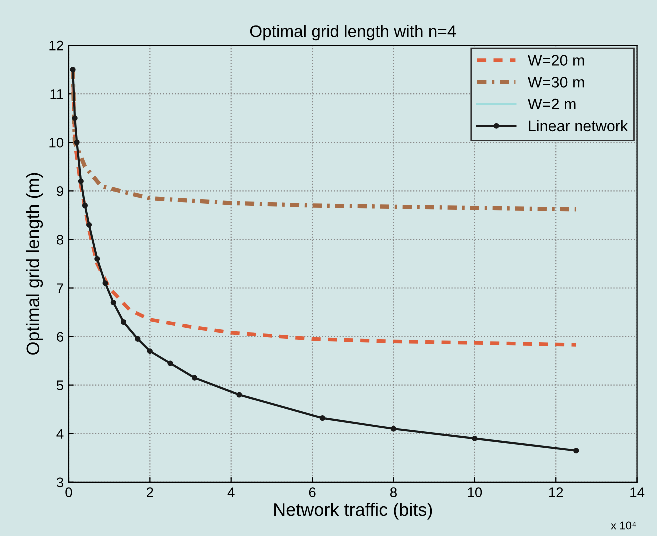  What do you see at coordinates (312, 493) in the screenshot?
I see `x-tick-label: 6` at bounding box center [312, 493].